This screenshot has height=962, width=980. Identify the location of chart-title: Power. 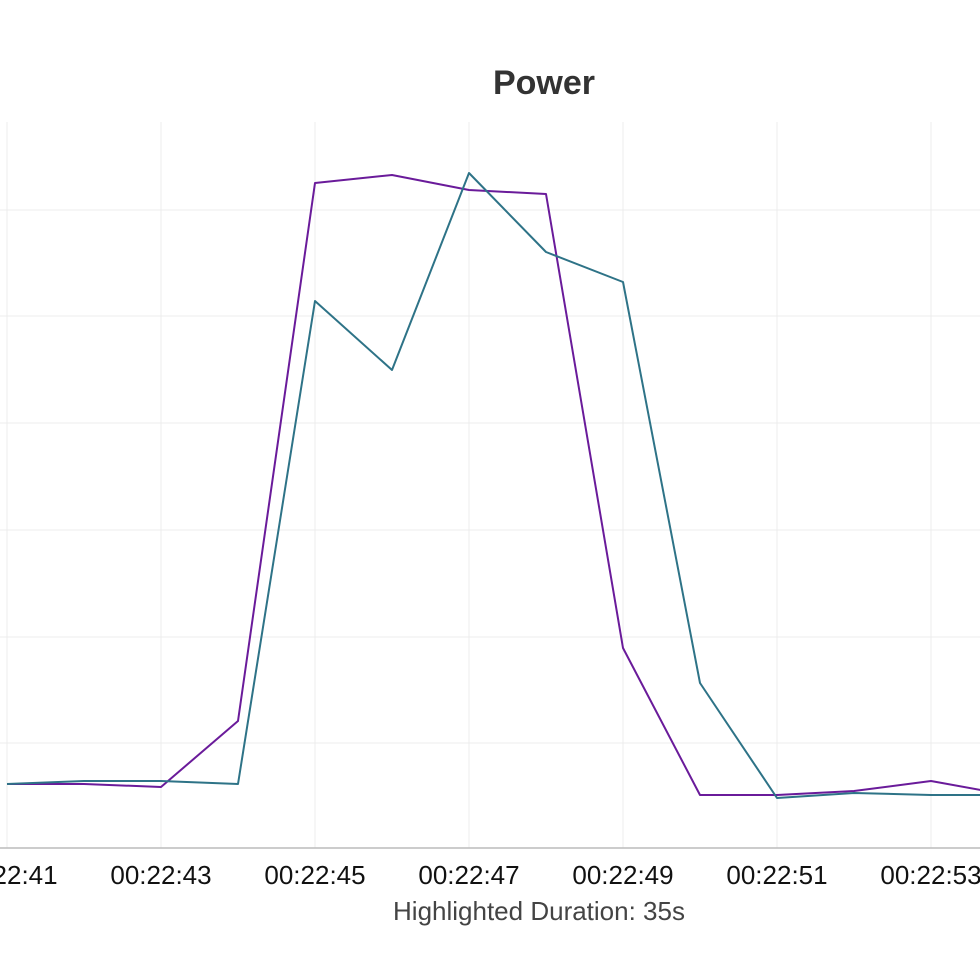
(544, 83).